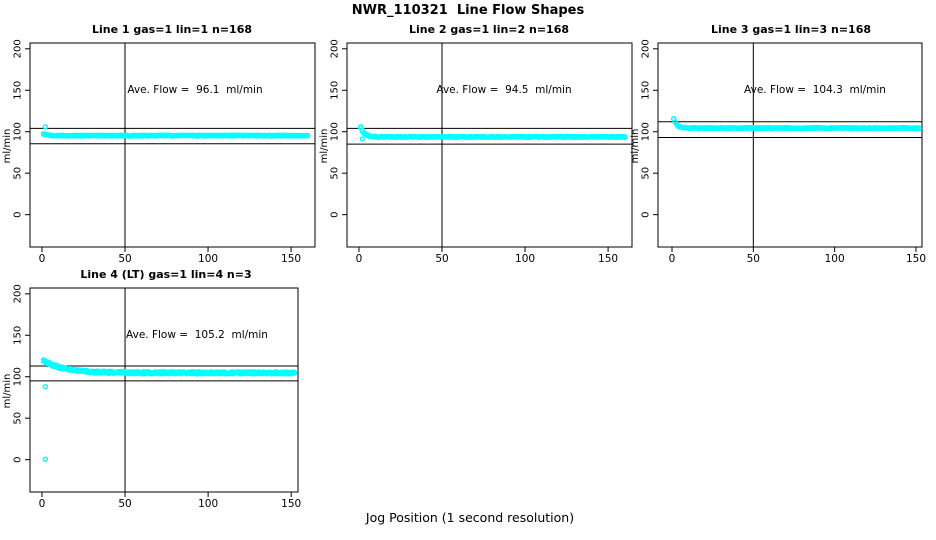  Describe the element at coordinates (166, 274) in the screenshot. I see `panel-4-title: Line 4 (LT) gas=1 lin=4 n=3` at that location.